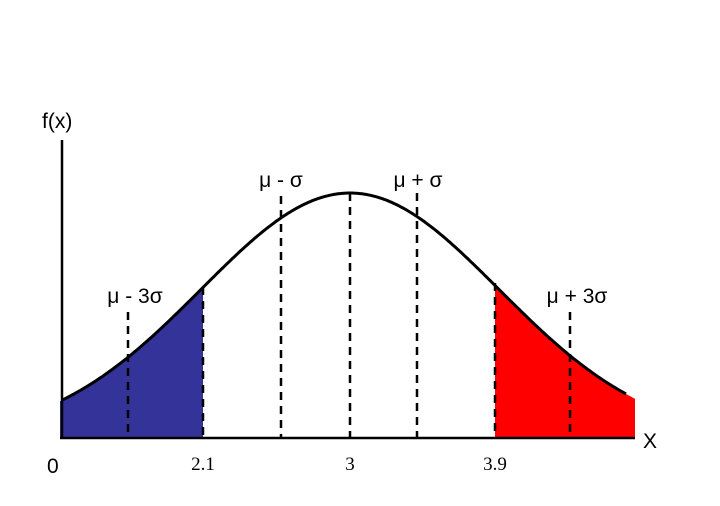 This screenshot has width=720, height=506. What do you see at coordinates (350, 464) in the screenshot?
I see `tick-label: 3` at bounding box center [350, 464].